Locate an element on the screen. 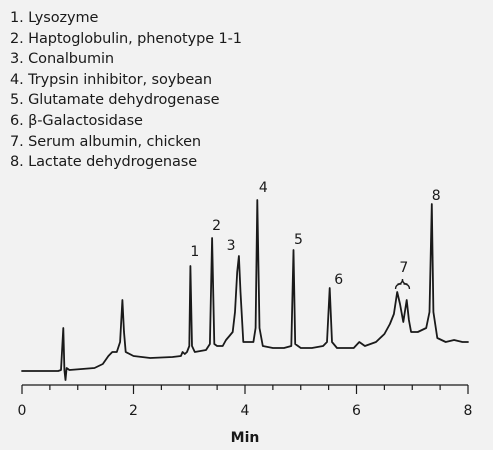  x-tick-label: 6 is located at coordinates (356, 411).